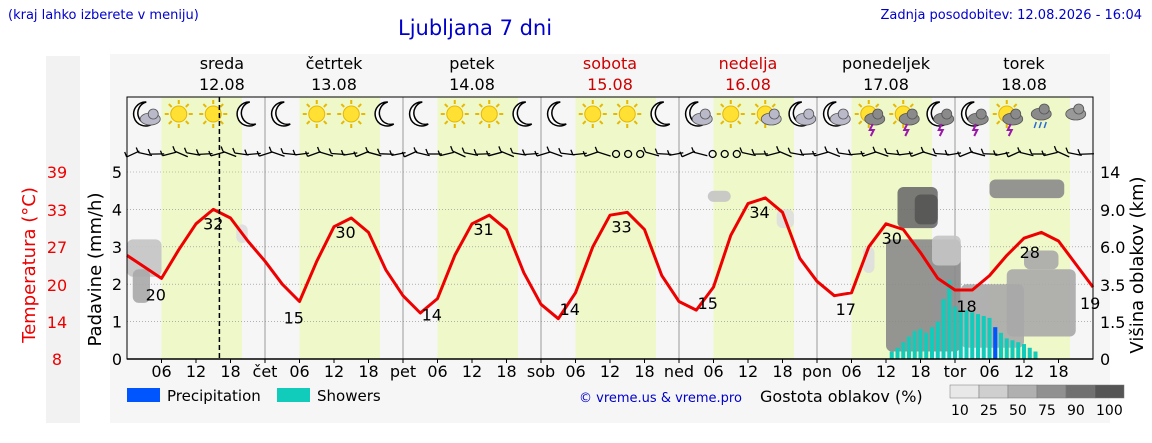 The height and width of the screenshot is (443, 1152). What do you see at coordinates (1112, 322) in the screenshot?
I see `cloud-height-tick-label: 1.5` at bounding box center [1112, 322].